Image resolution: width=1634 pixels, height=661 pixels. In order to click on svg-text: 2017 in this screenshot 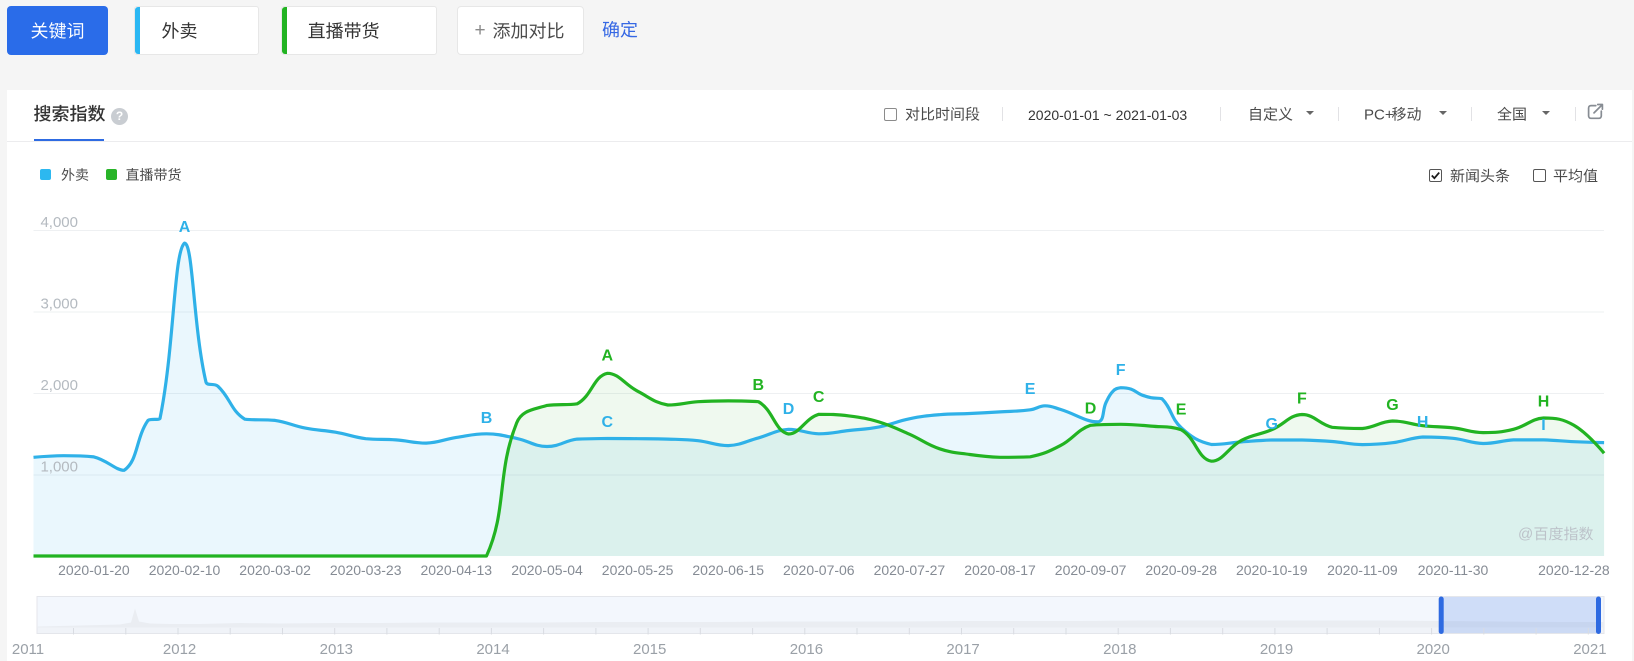, I will do `click(962, 649)`.